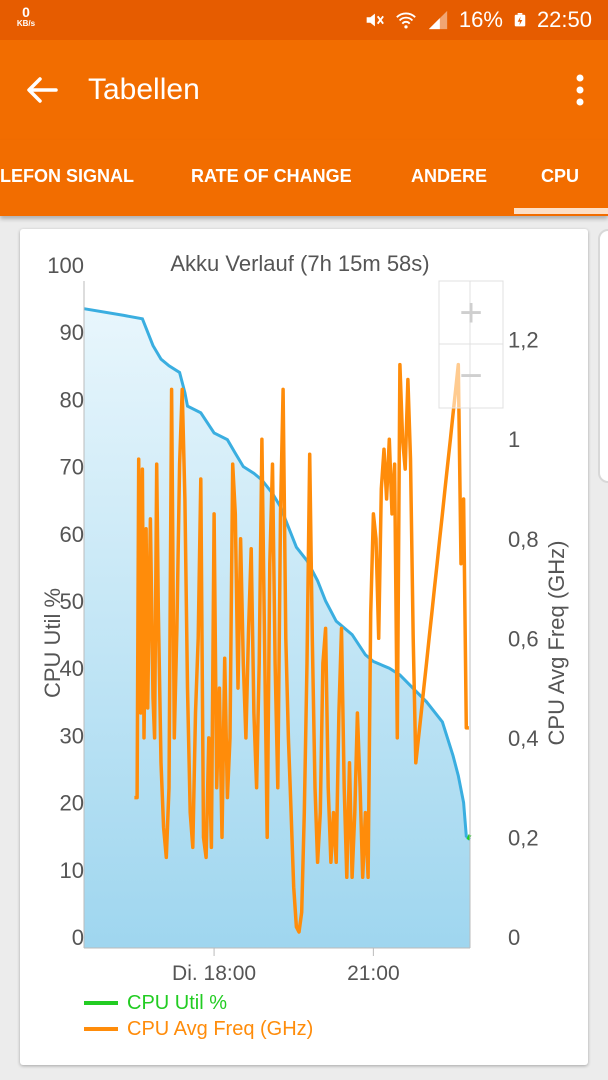  Describe the element at coordinates (101, 1029) in the screenshot. I see `legend-swatch-cpu-freq` at that location.